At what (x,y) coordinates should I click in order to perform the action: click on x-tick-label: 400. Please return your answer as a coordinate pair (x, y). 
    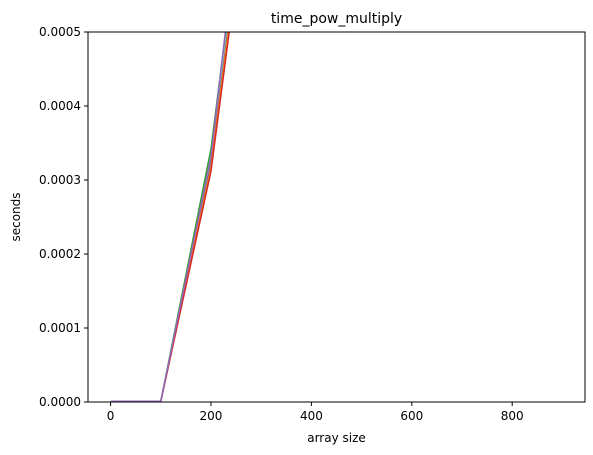
    Looking at the image, I should click on (311, 416).